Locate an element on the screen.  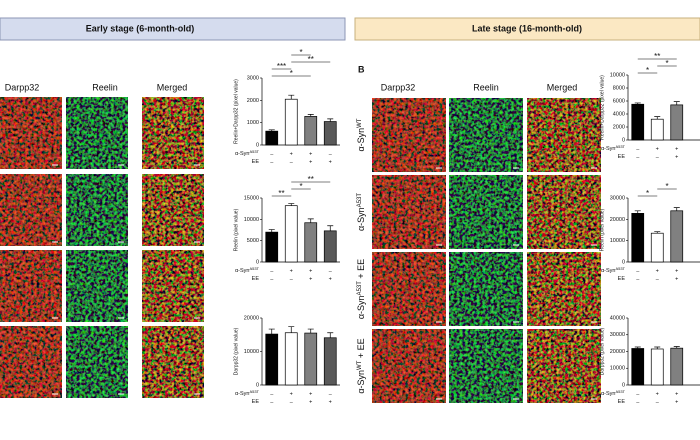
y-tick-label: 1000 is located at coordinates (253, 123).